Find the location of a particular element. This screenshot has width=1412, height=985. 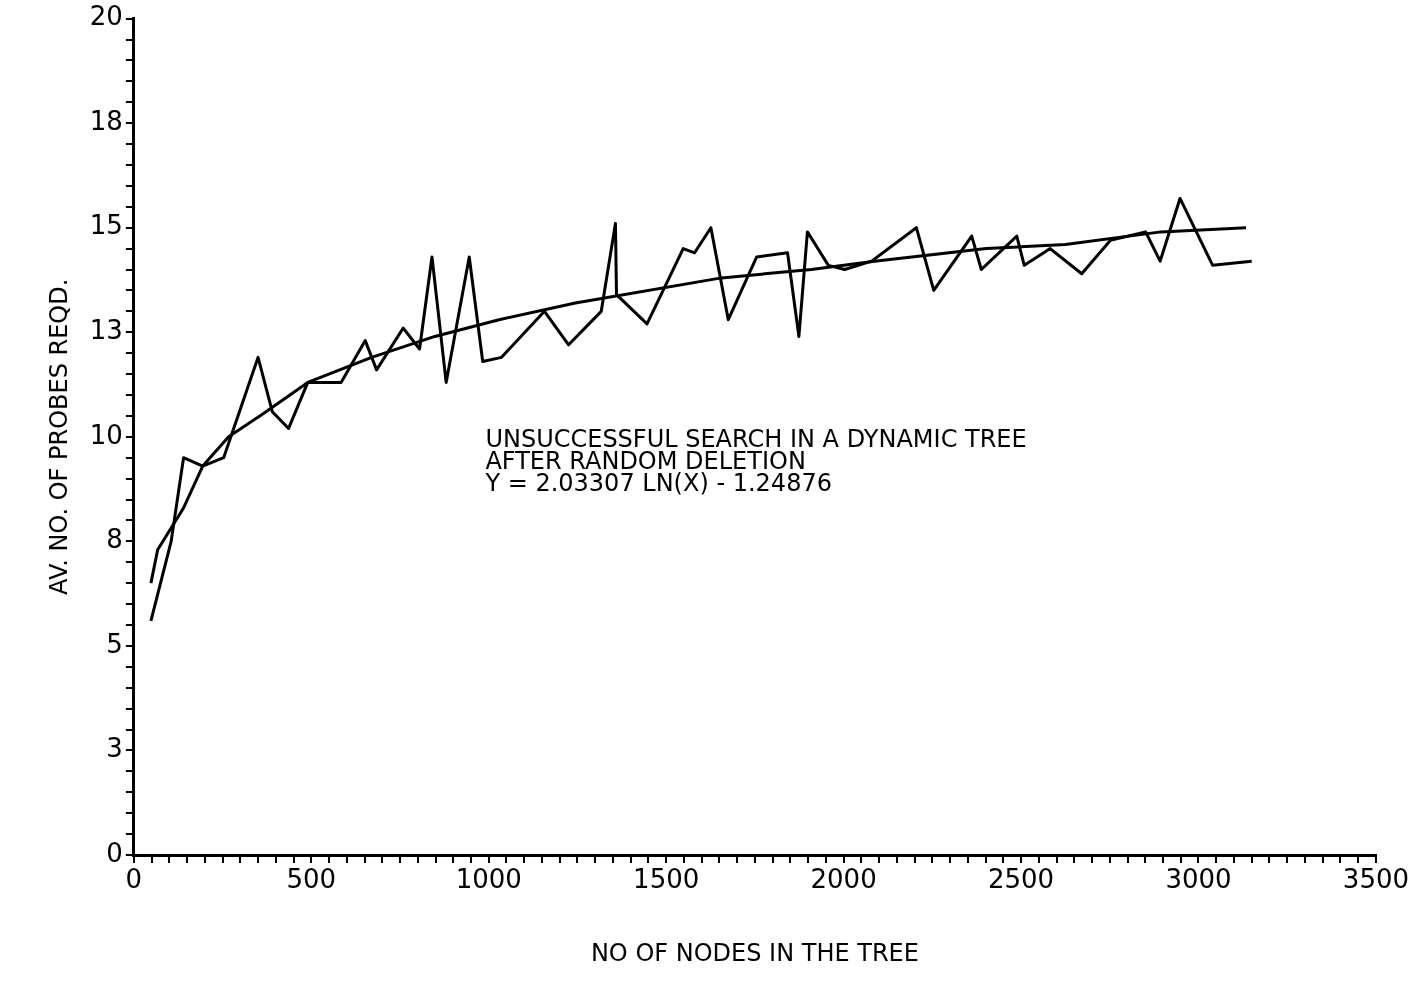

y-tick-label: 0 is located at coordinates (114, 852).